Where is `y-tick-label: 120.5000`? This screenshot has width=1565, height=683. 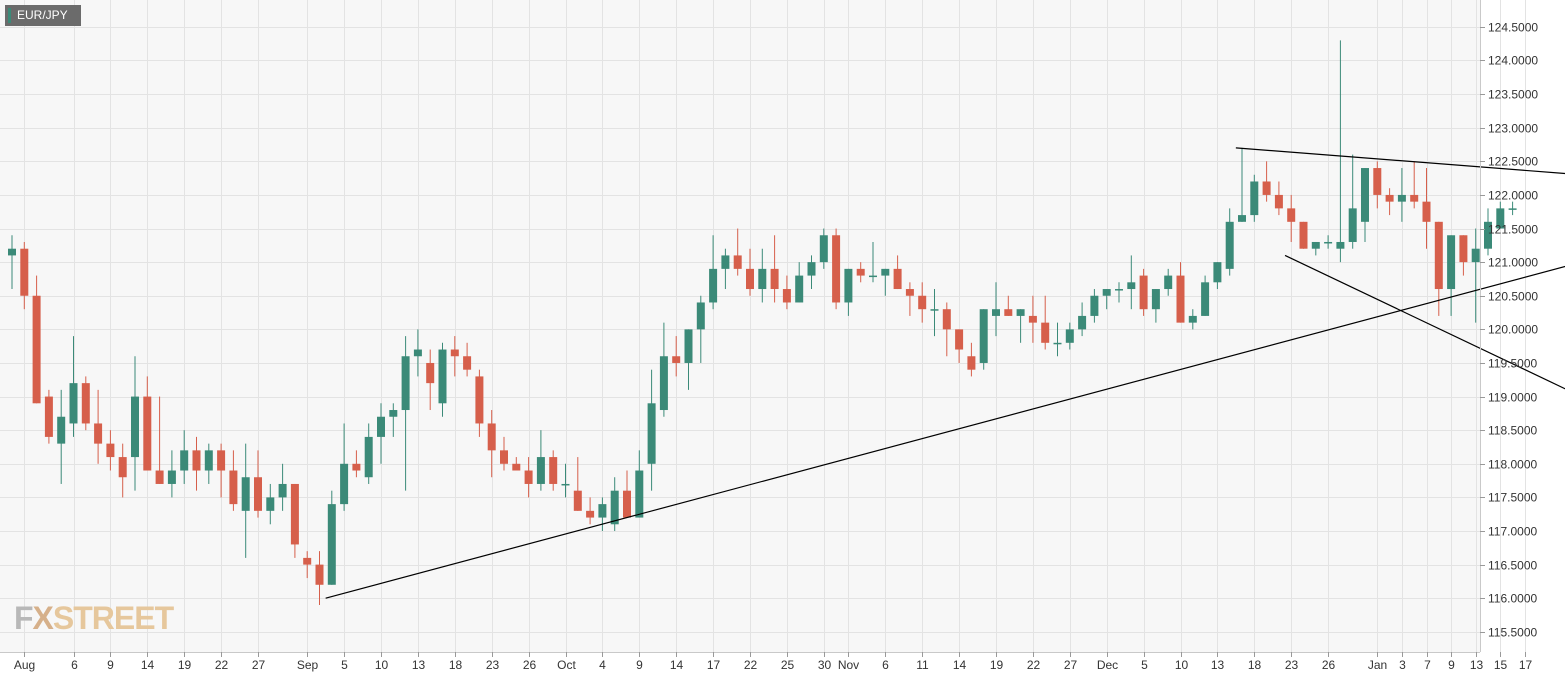 y-tick-label: 120.5000 is located at coordinates (1513, 297).